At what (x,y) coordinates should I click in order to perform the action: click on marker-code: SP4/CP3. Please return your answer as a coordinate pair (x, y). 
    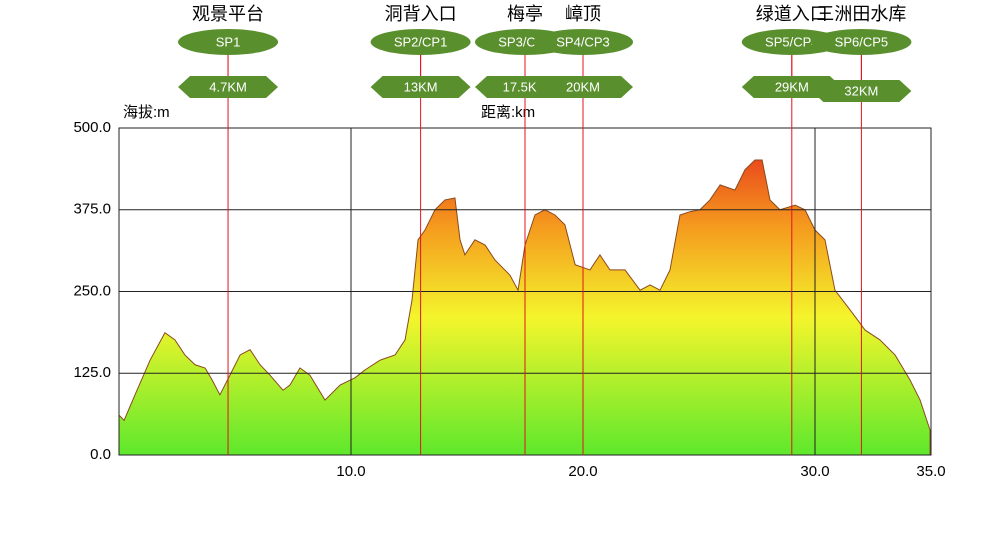
    Looking at the image, I should click on (582, 41).